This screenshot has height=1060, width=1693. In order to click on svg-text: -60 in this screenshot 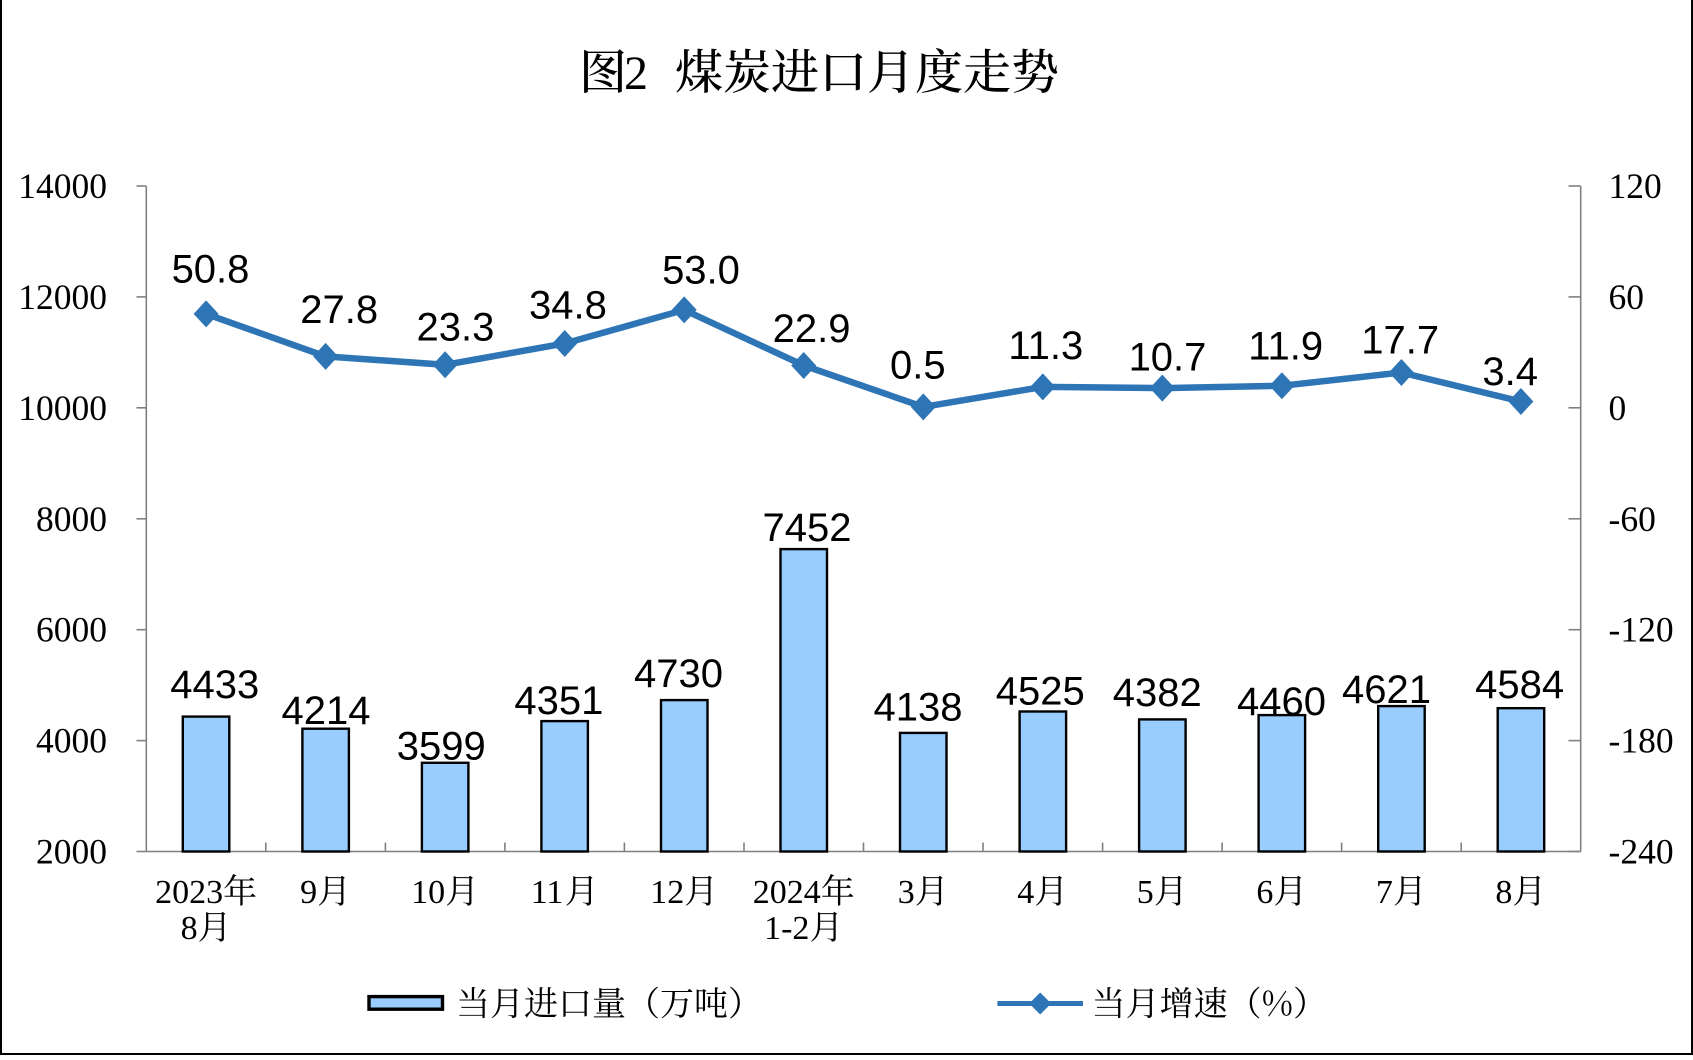, I will do `click(1632, 519)`.